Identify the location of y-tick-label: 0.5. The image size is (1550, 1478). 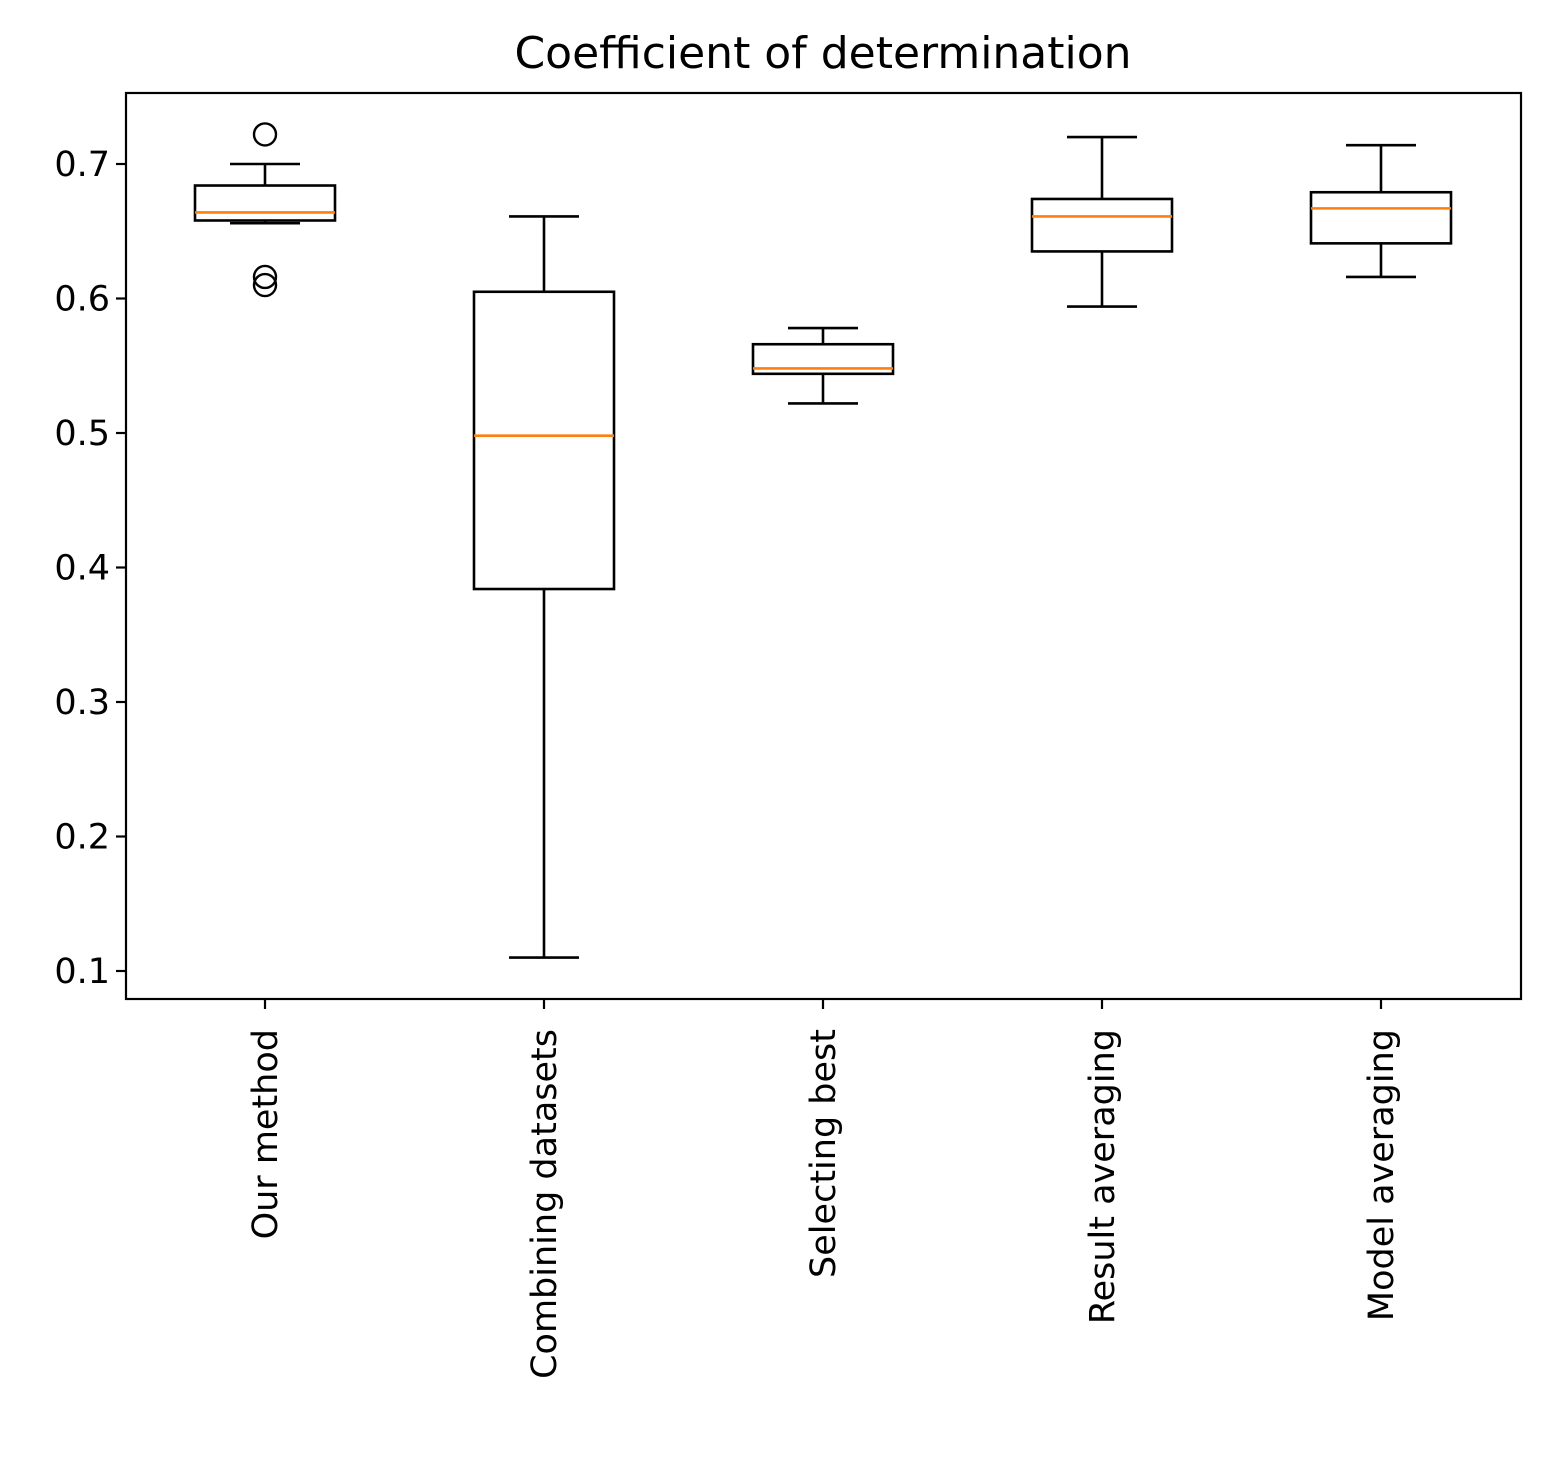
(82, 434).